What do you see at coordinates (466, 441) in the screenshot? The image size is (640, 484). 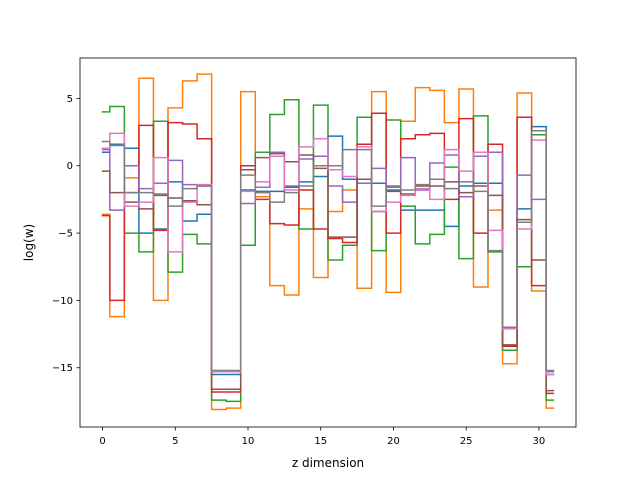 I see `x-tick-label: 25` at bounding box center [466, 441].